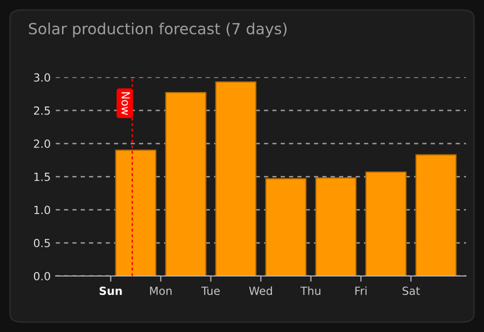  Describe the element at coordinates (42, 177) in the screenshot. I see `y-tick-label: 1.5` at that location.